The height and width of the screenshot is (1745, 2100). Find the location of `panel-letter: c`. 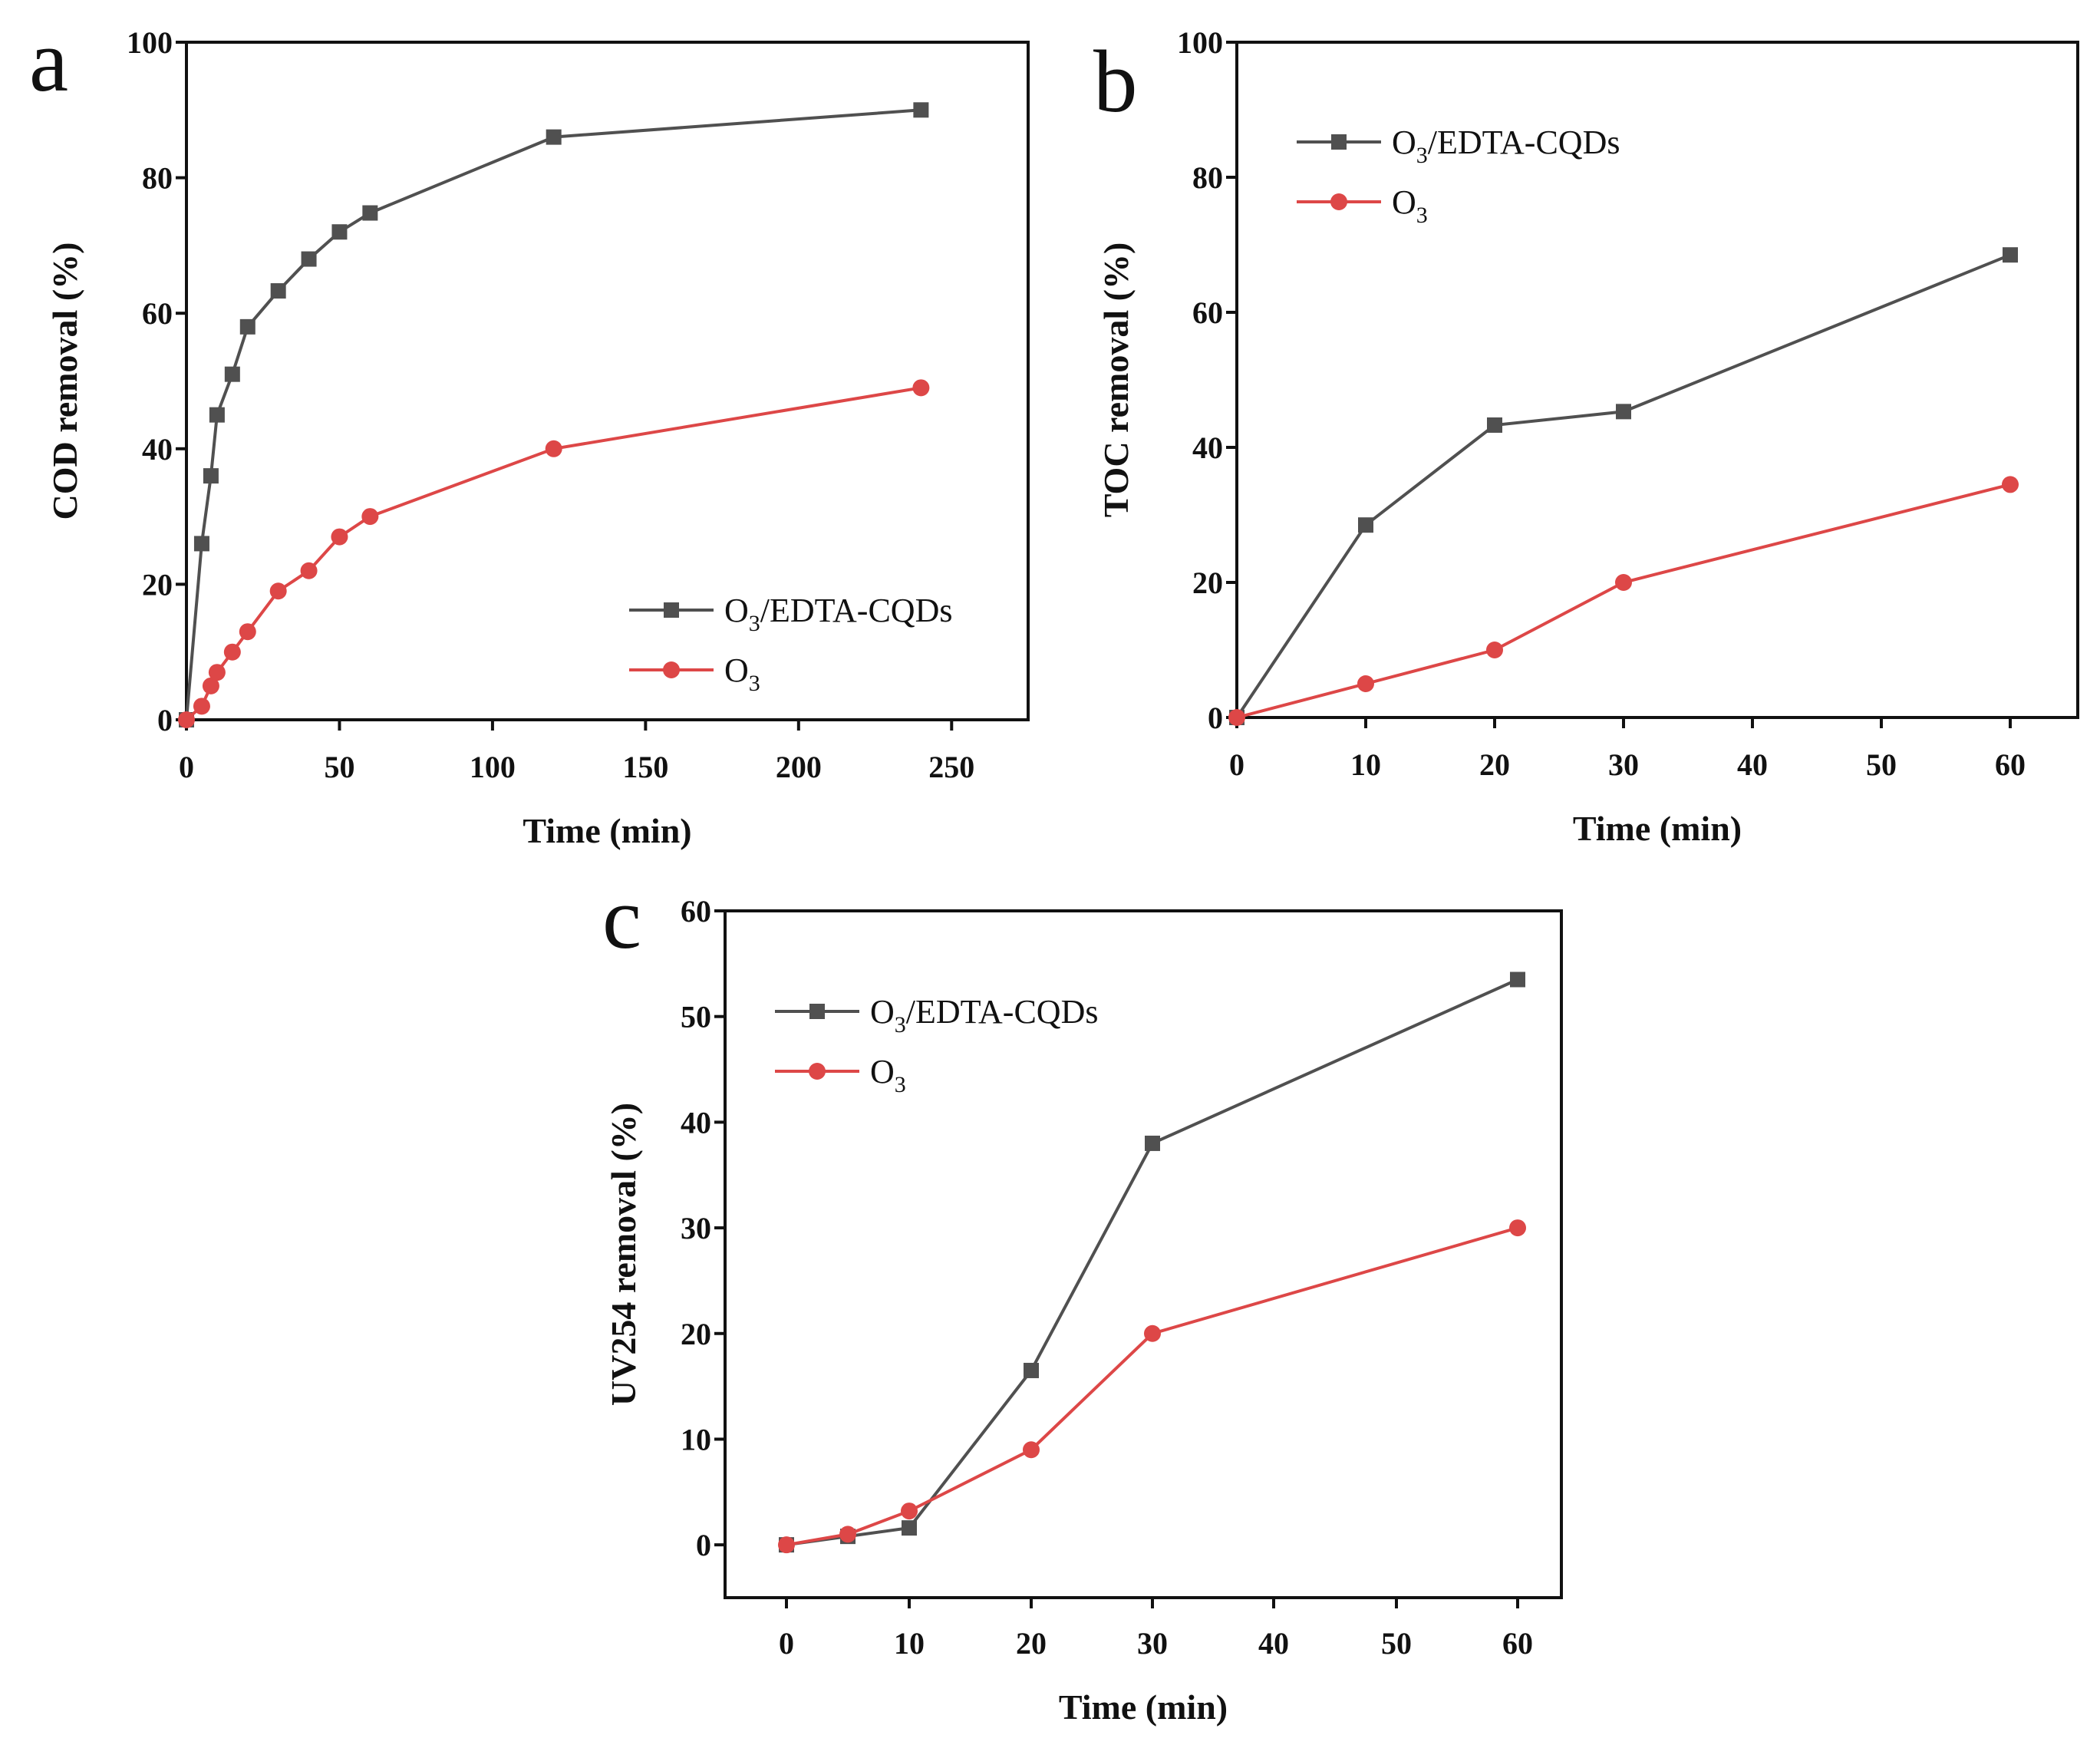

panel-letter: c is located at coordinates (621, 918).